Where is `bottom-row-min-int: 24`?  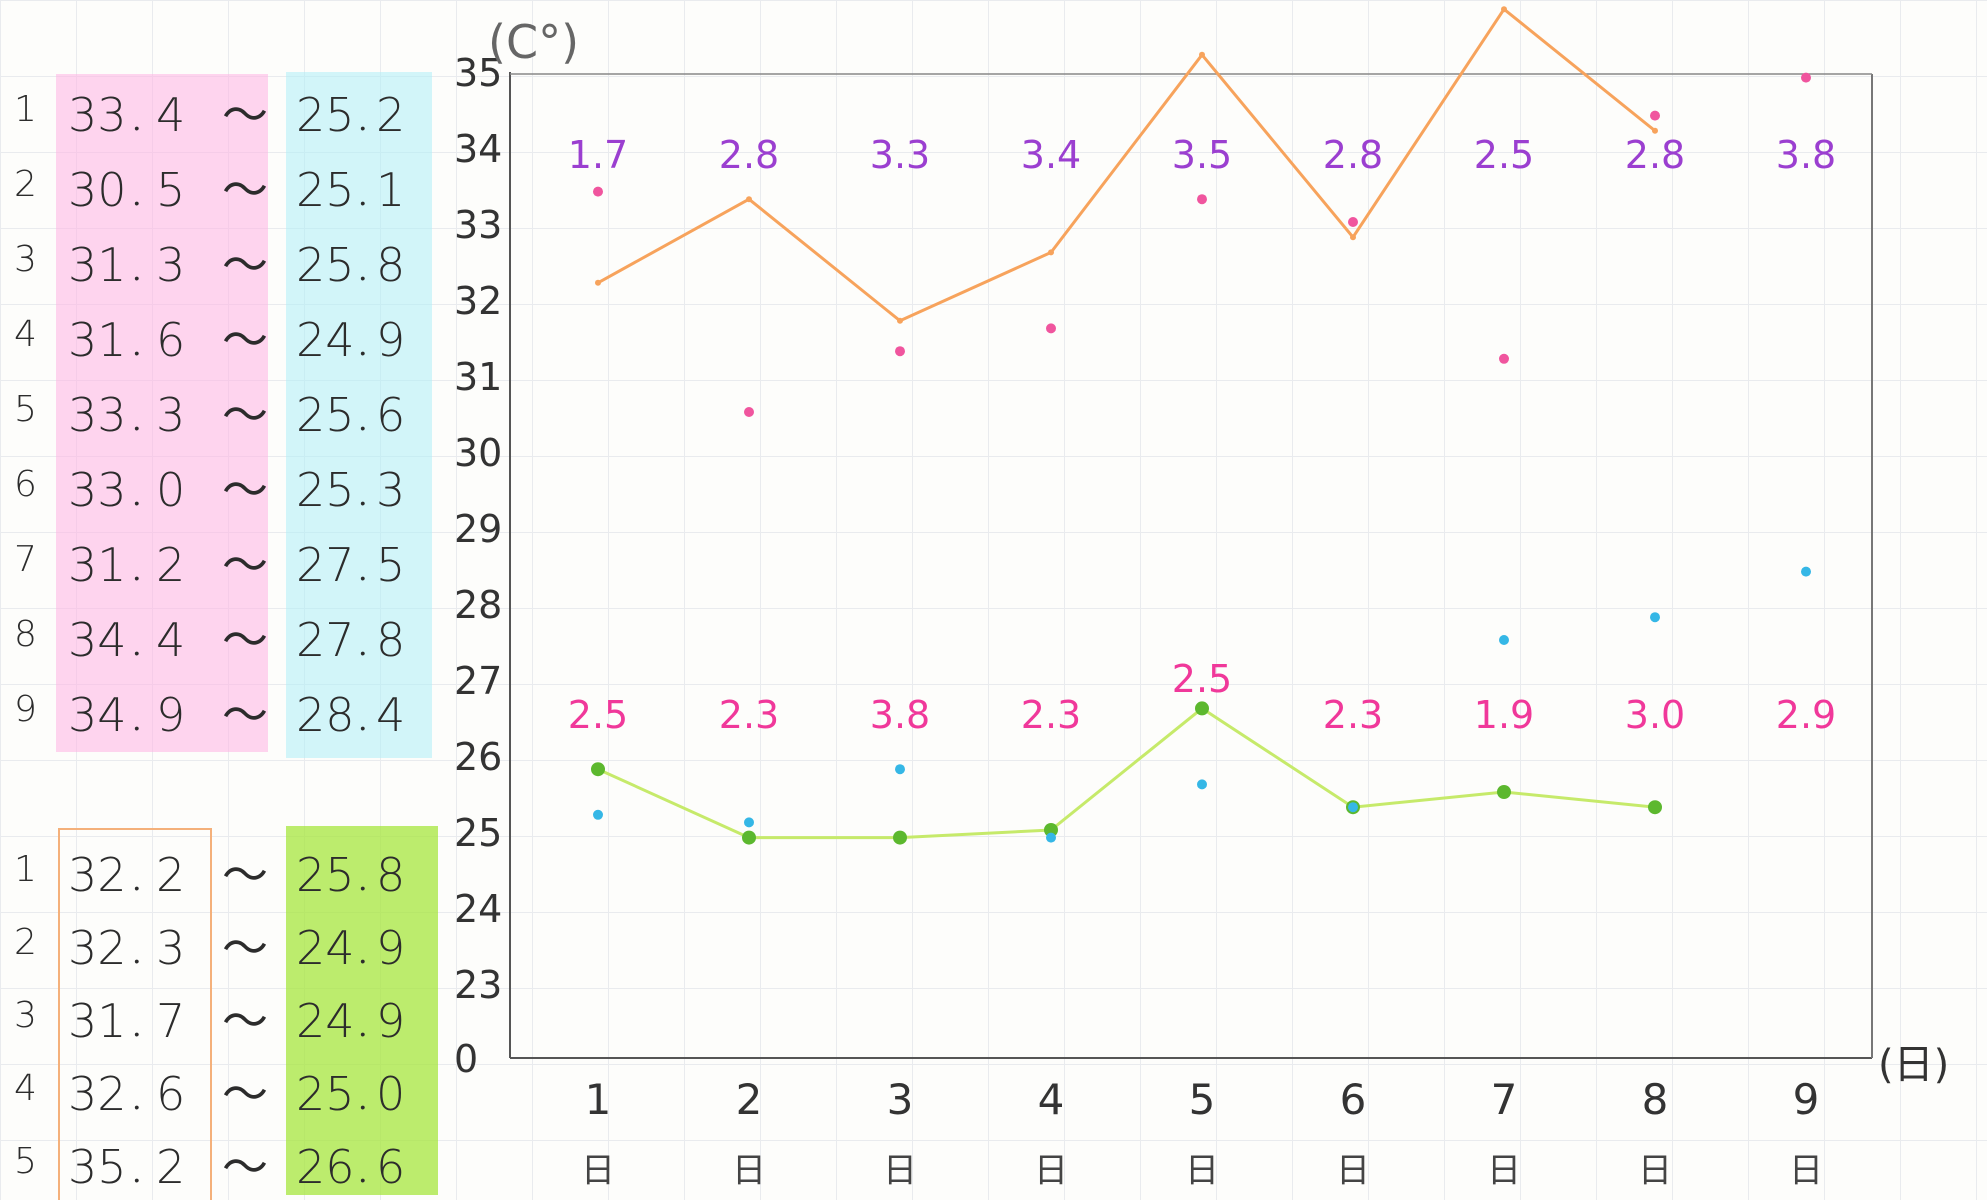 bottom-row-min-int: 24 is located at coordinates (325, 1021).